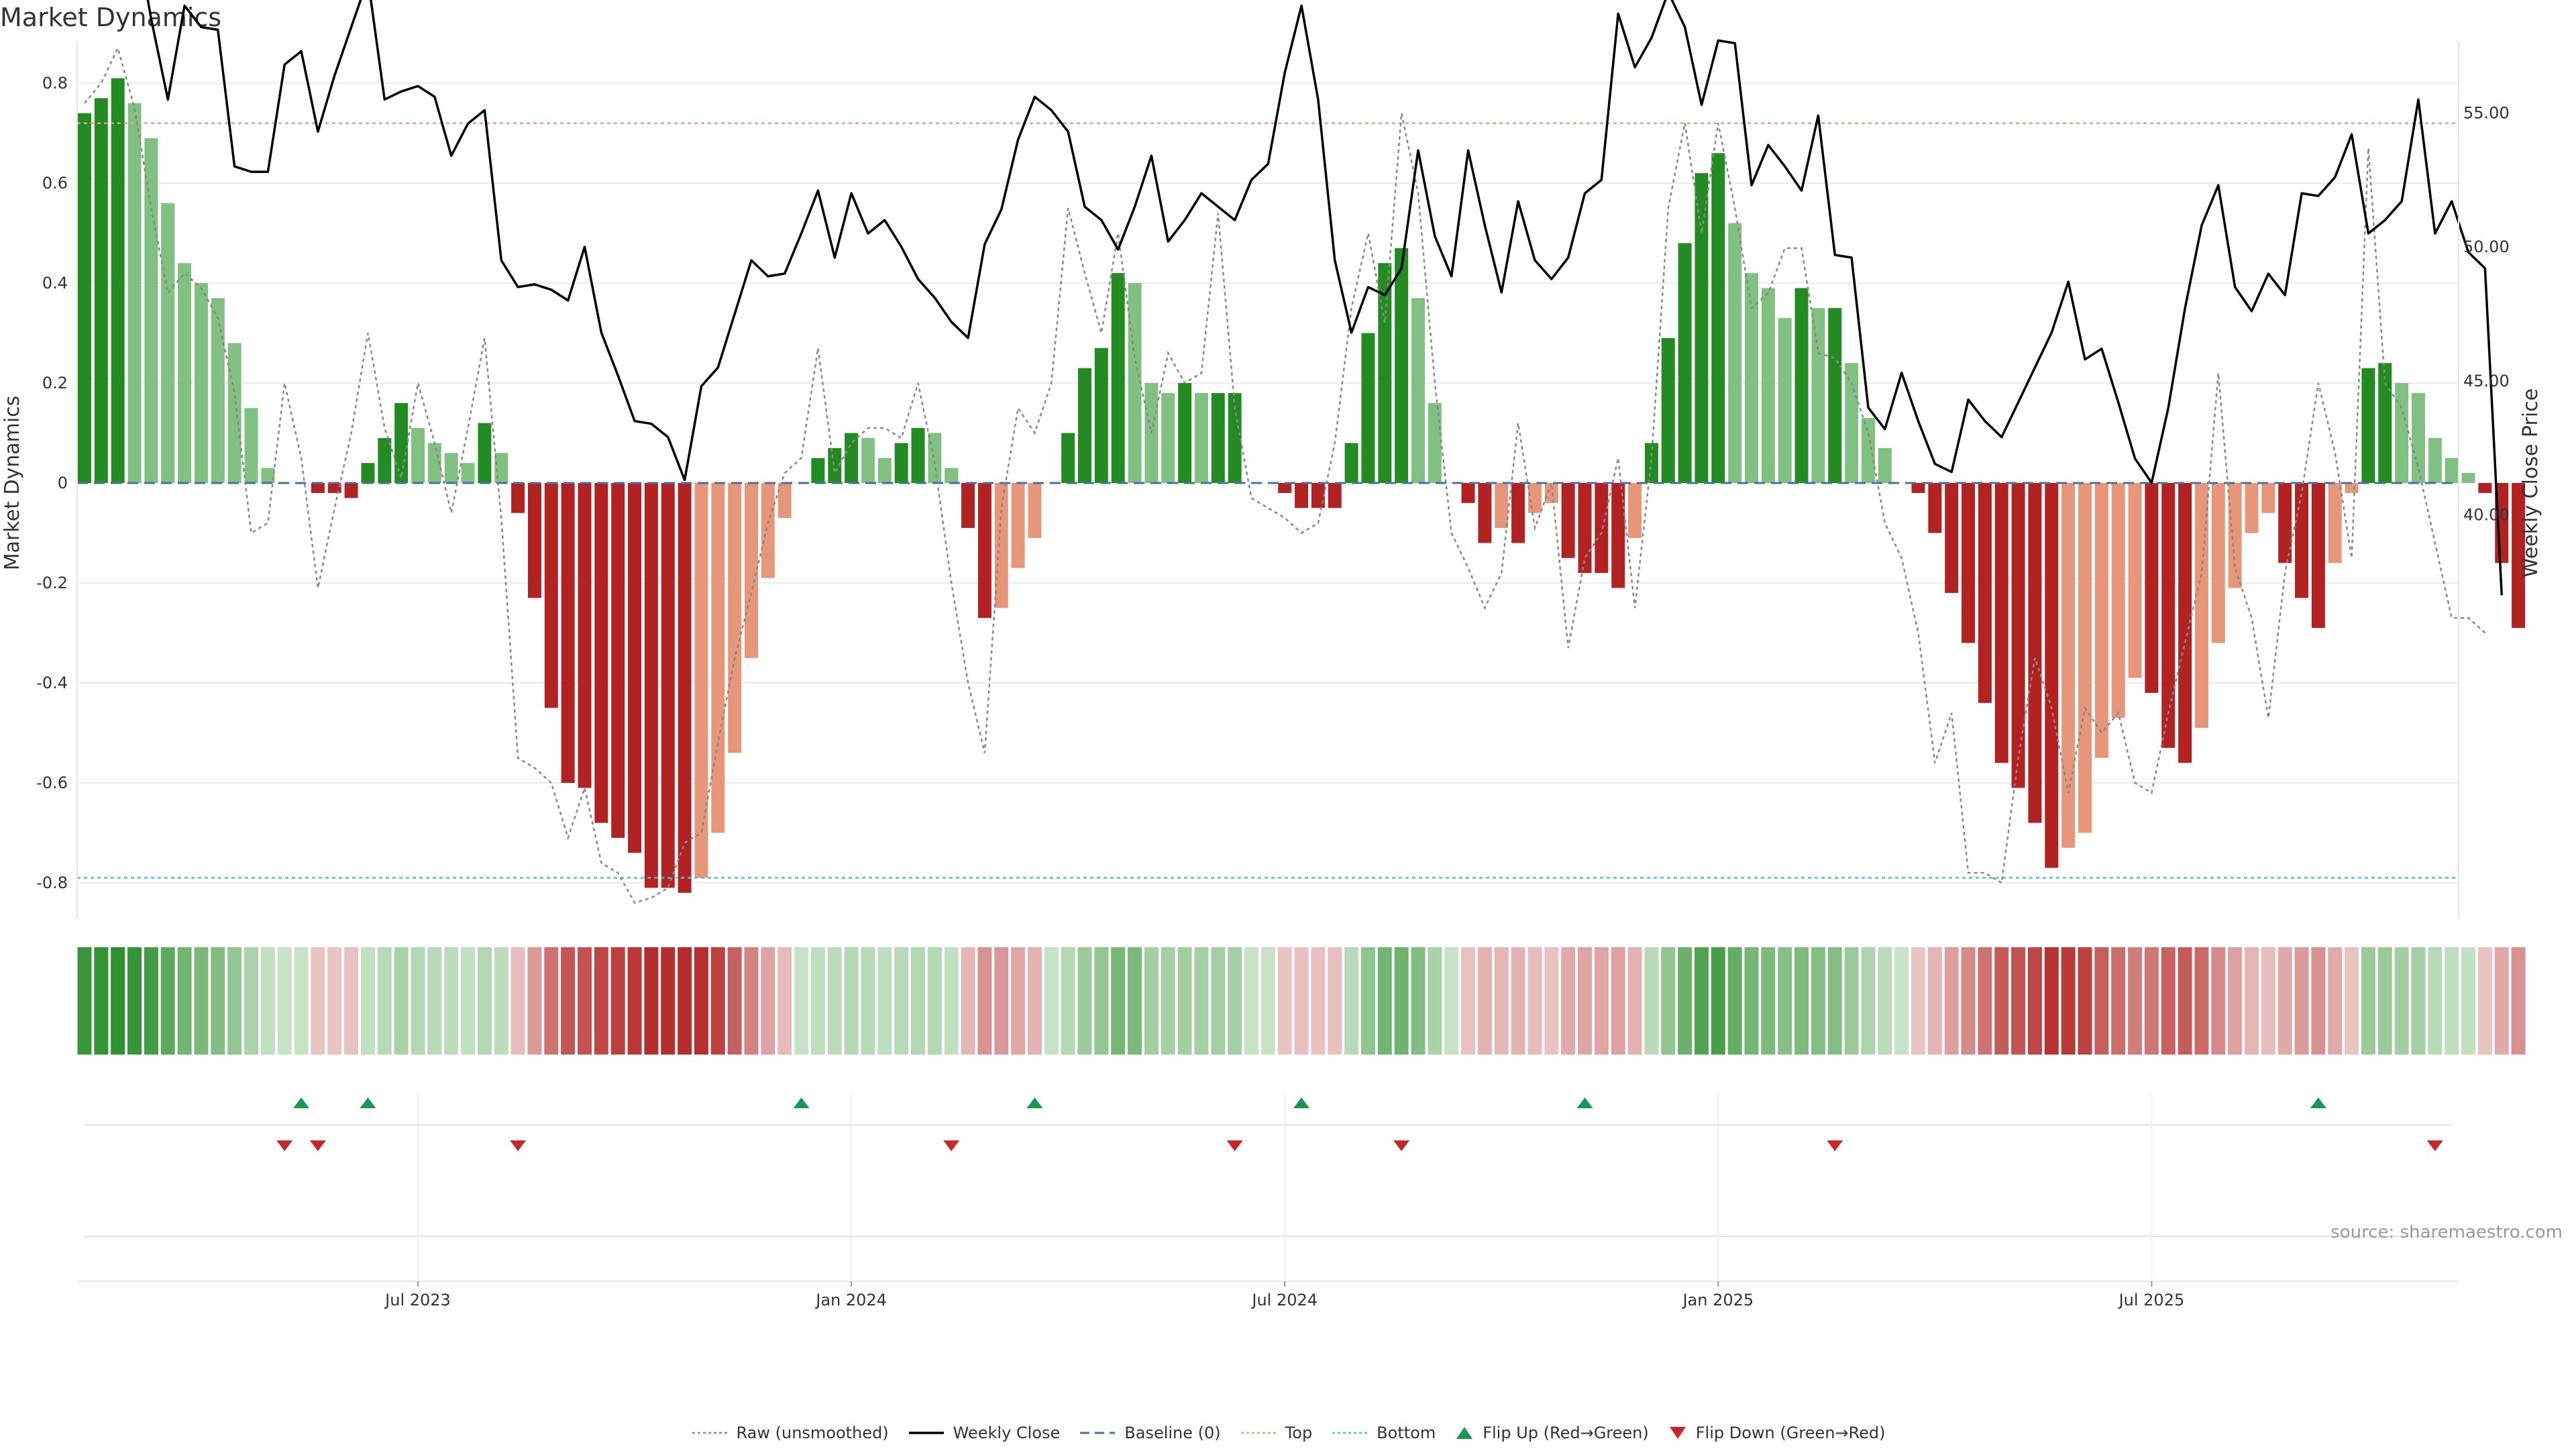 This screenshot has height=1449, width=2576. I want to click on x-tick-label: Jul 2025, so click(2151, 1300).